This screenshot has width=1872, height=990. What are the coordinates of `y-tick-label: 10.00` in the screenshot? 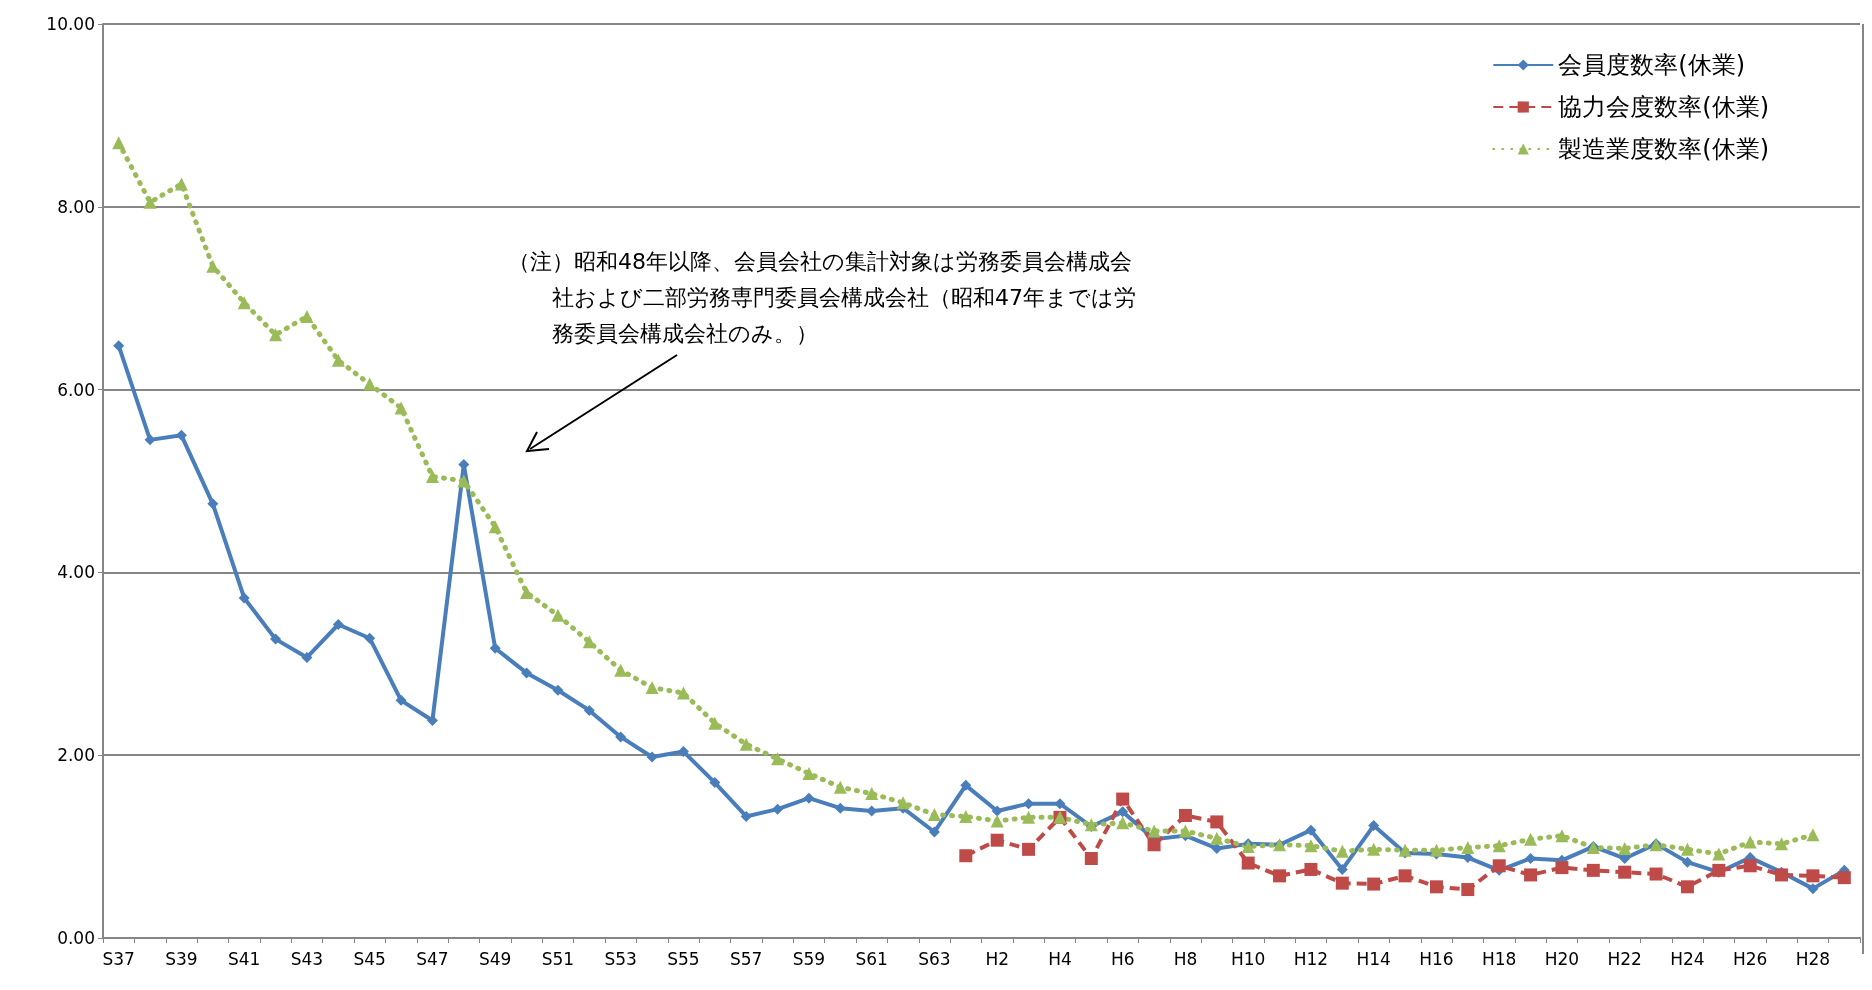 It's located at (70, 24).